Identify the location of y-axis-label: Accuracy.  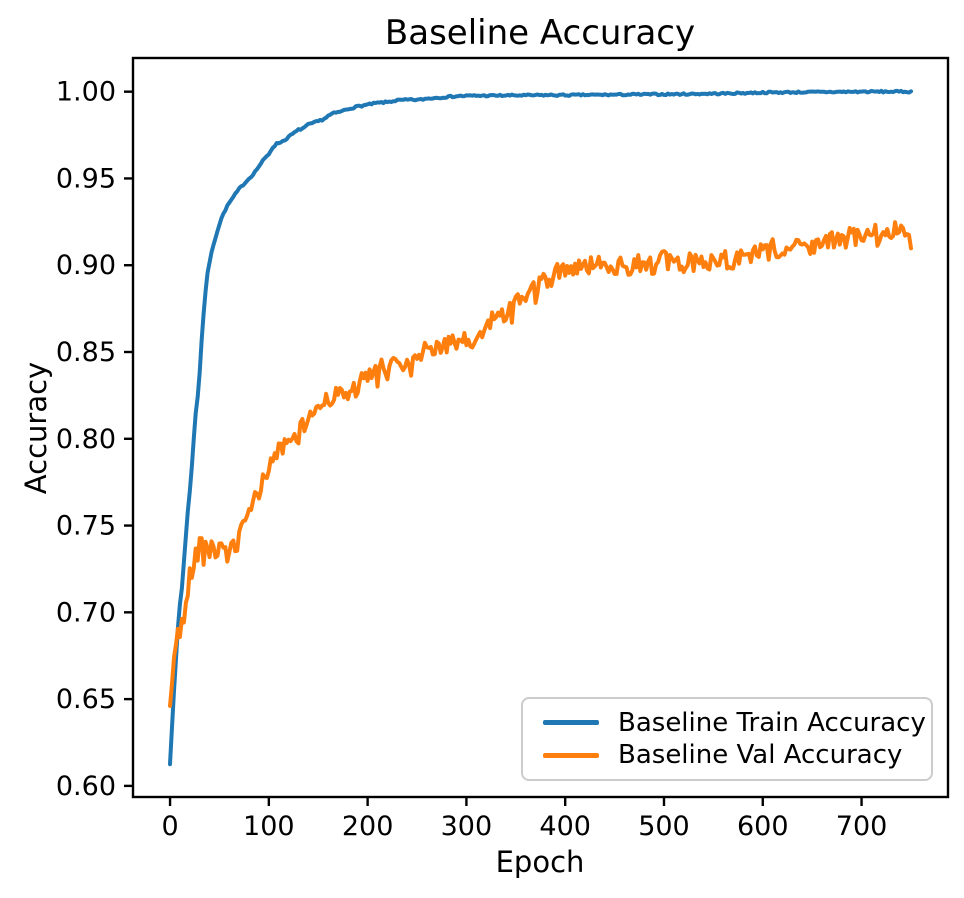
(36, 428).